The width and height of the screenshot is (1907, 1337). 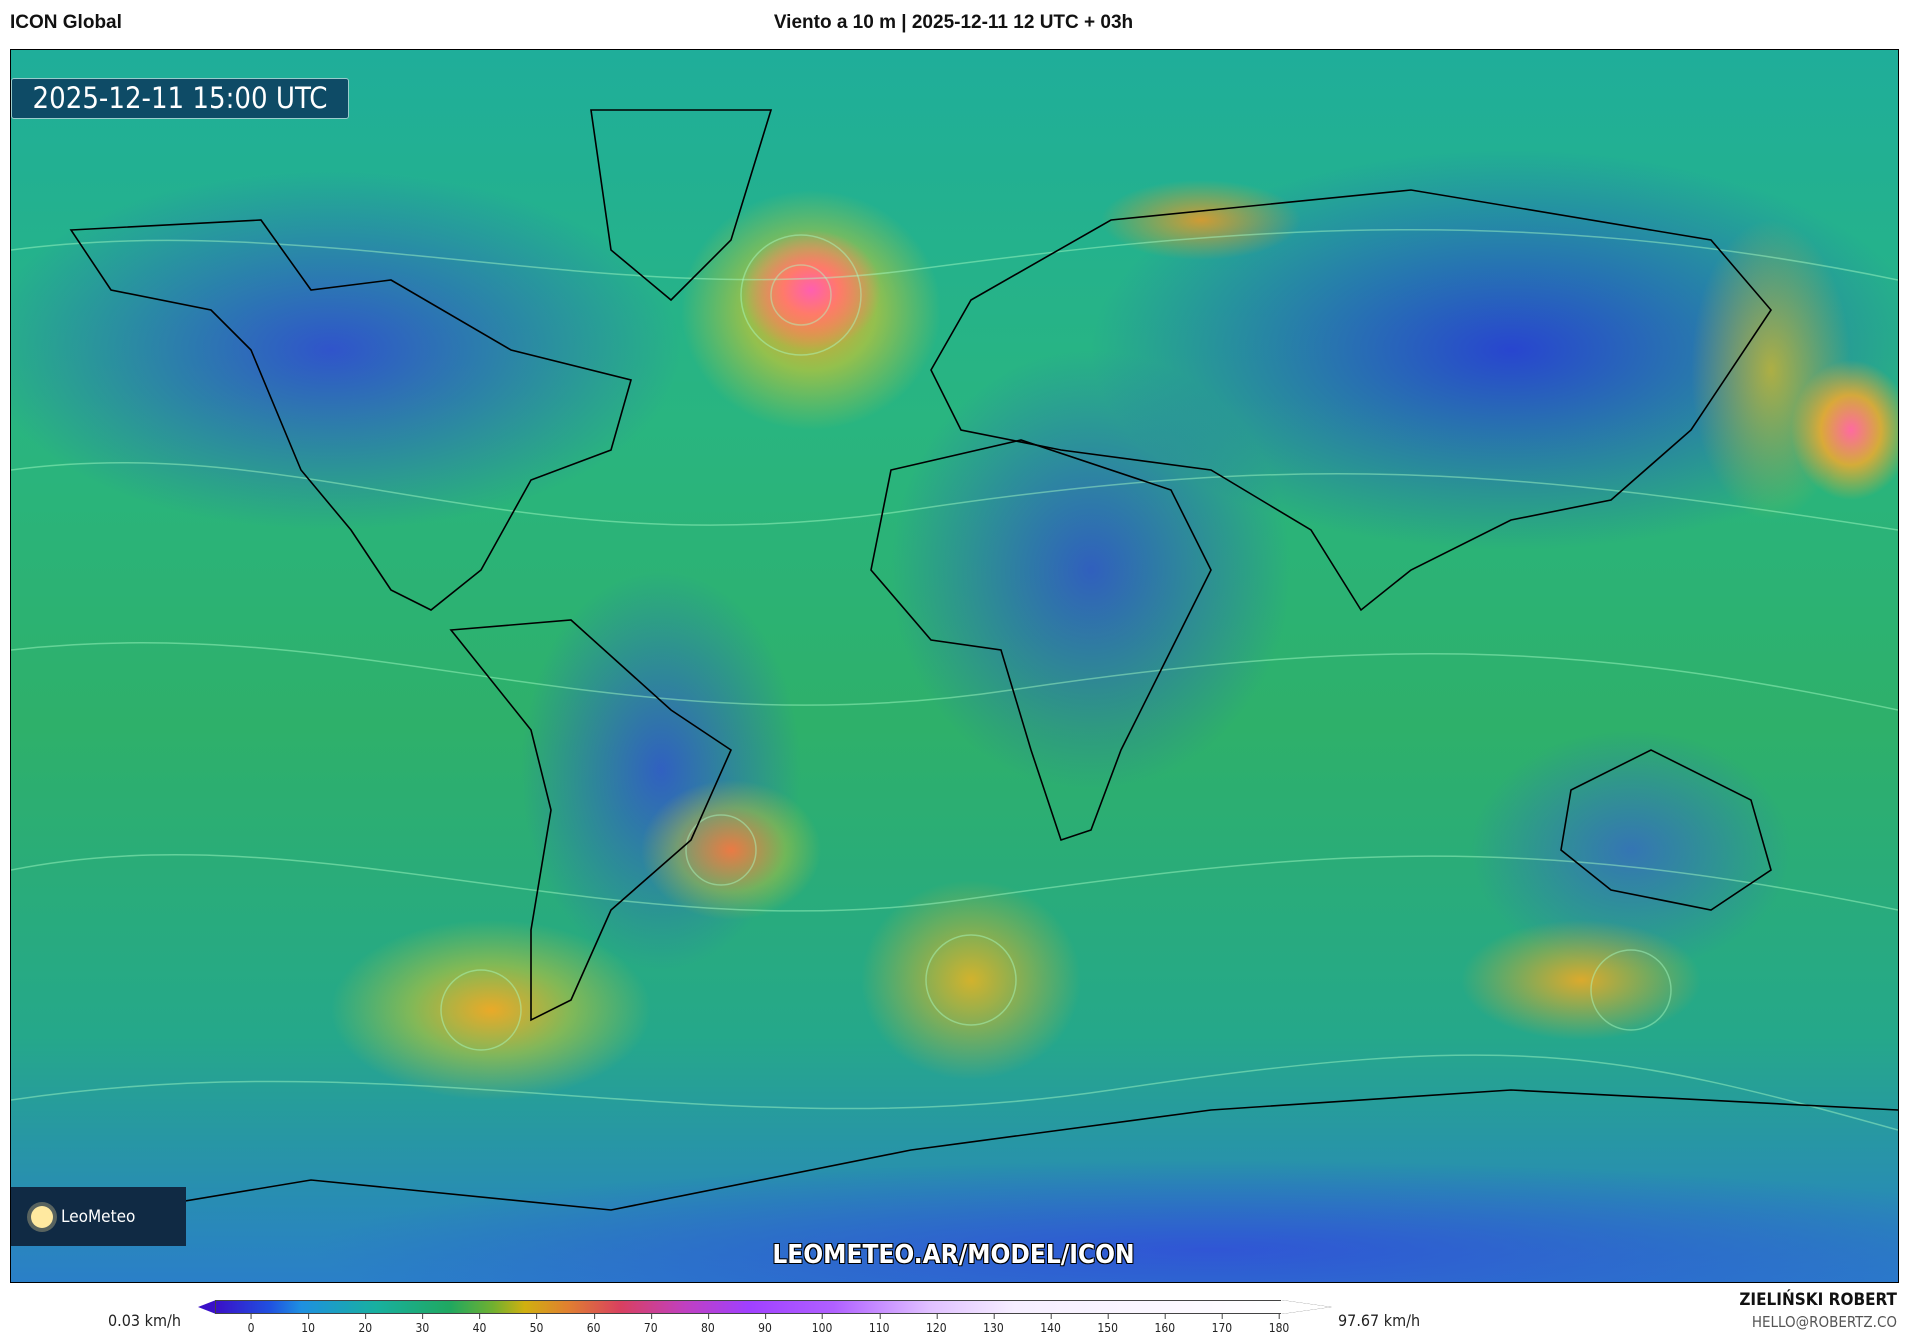 What do you see at coordinates (365, 1324) in the screenshot?
I see `colorbar-tick: 20` at bounding box center [365, 1324].